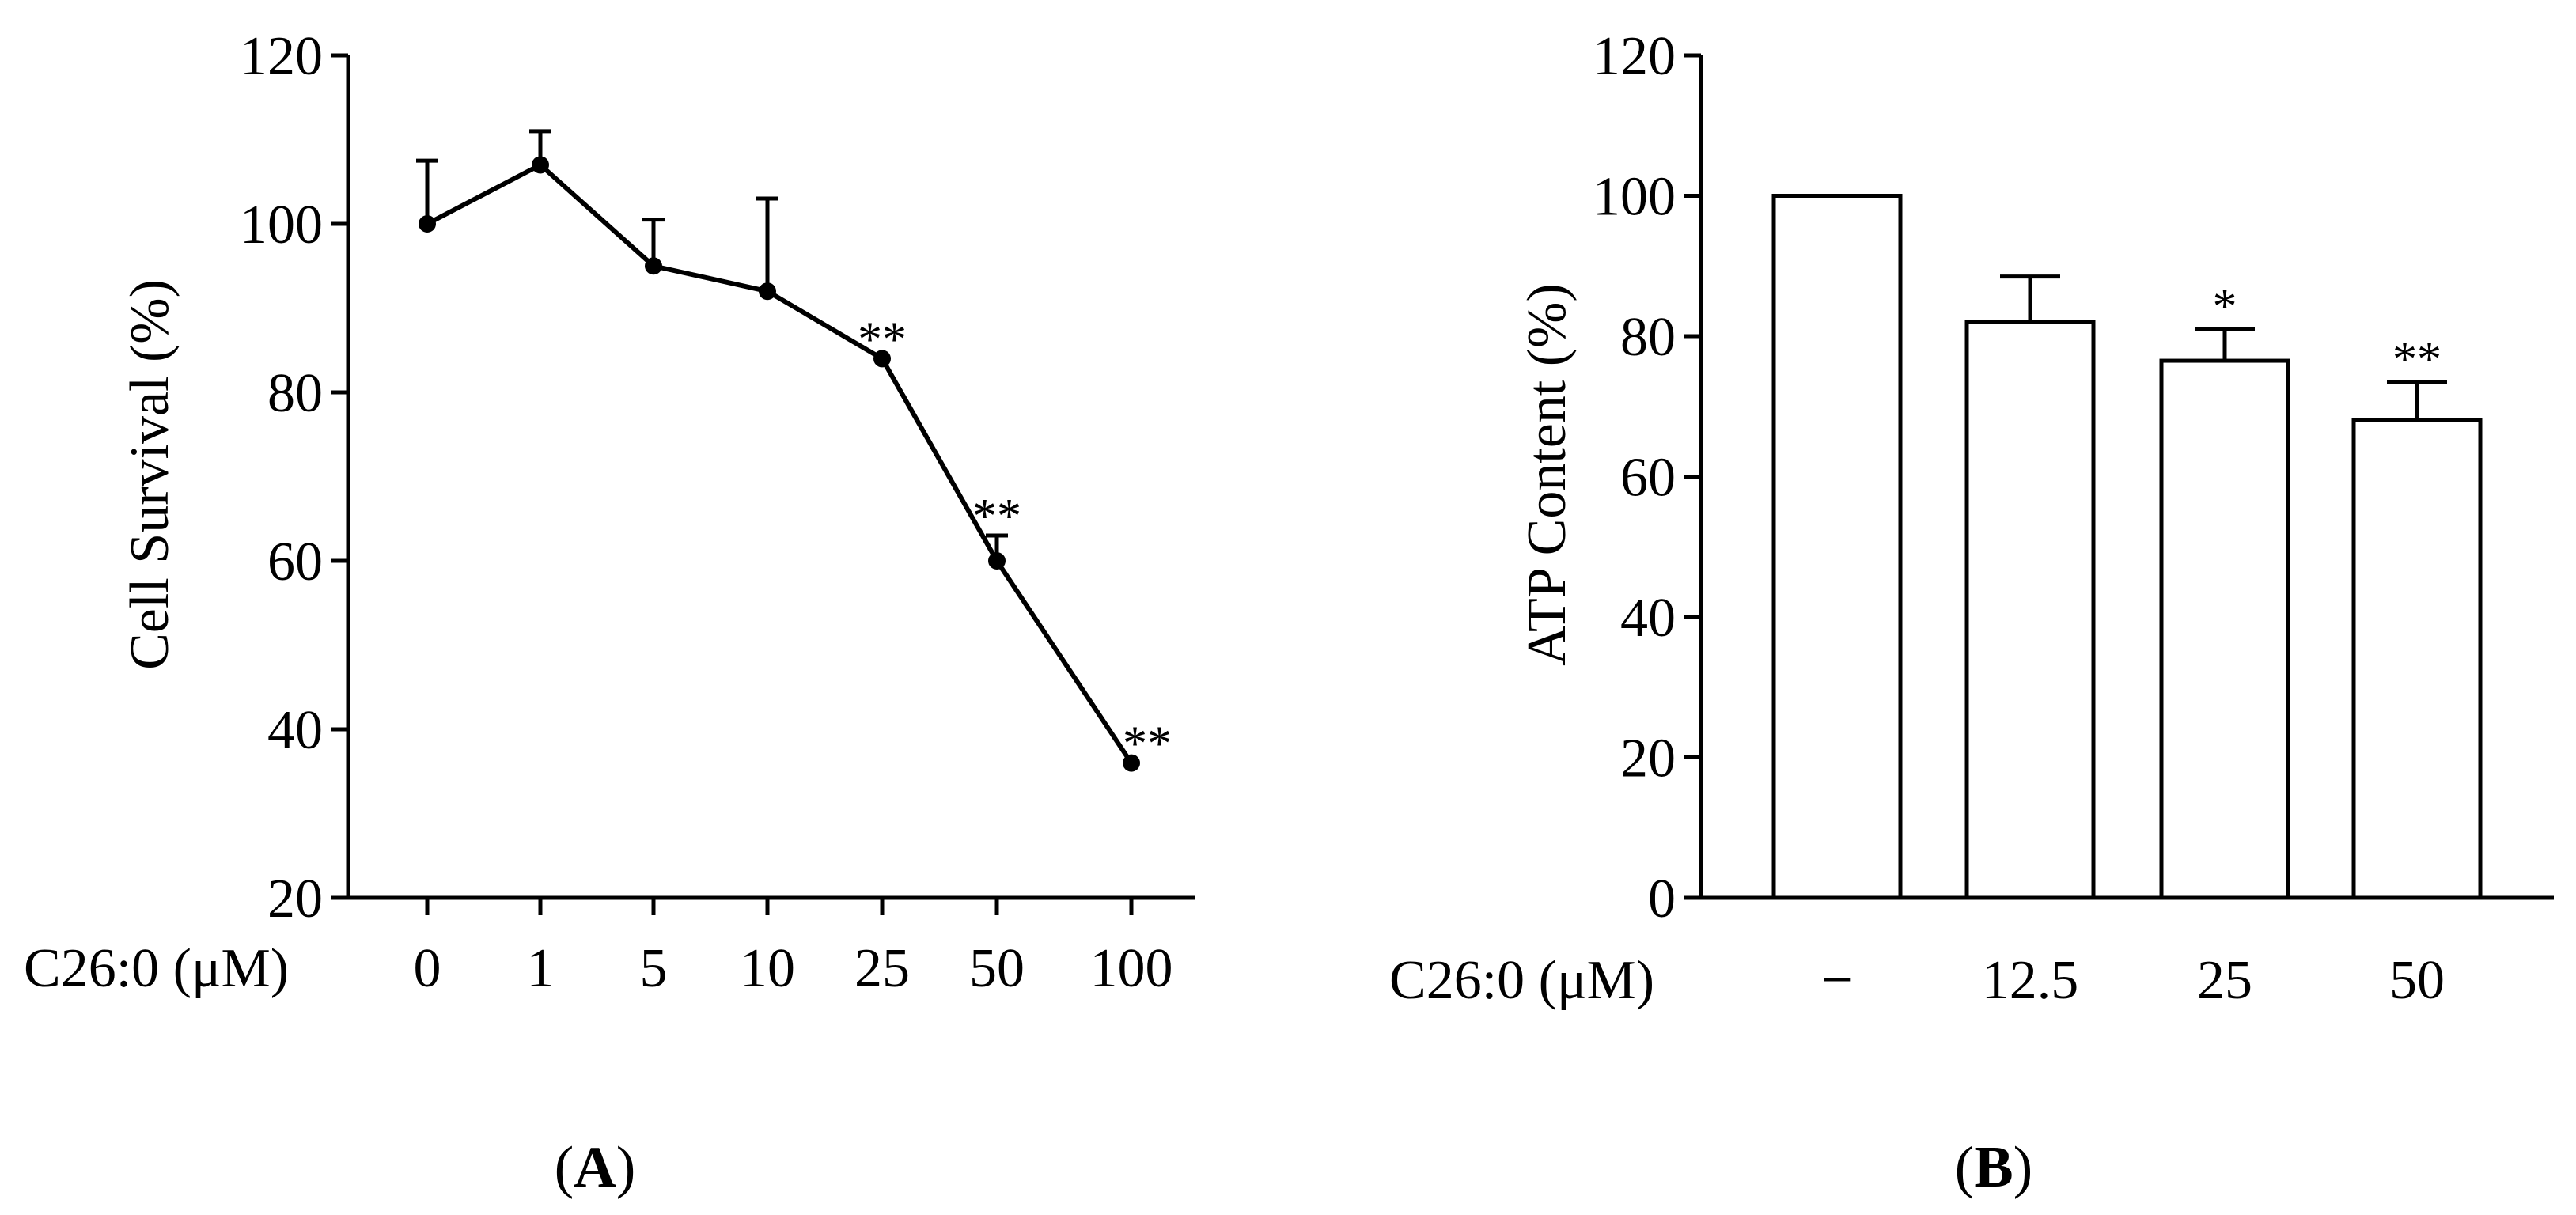 The image size is (2576, 1215). Describe the element at coordinates (767, 968) in the screenshot. I see `panel-a-x-tick-label: 10` at that location.